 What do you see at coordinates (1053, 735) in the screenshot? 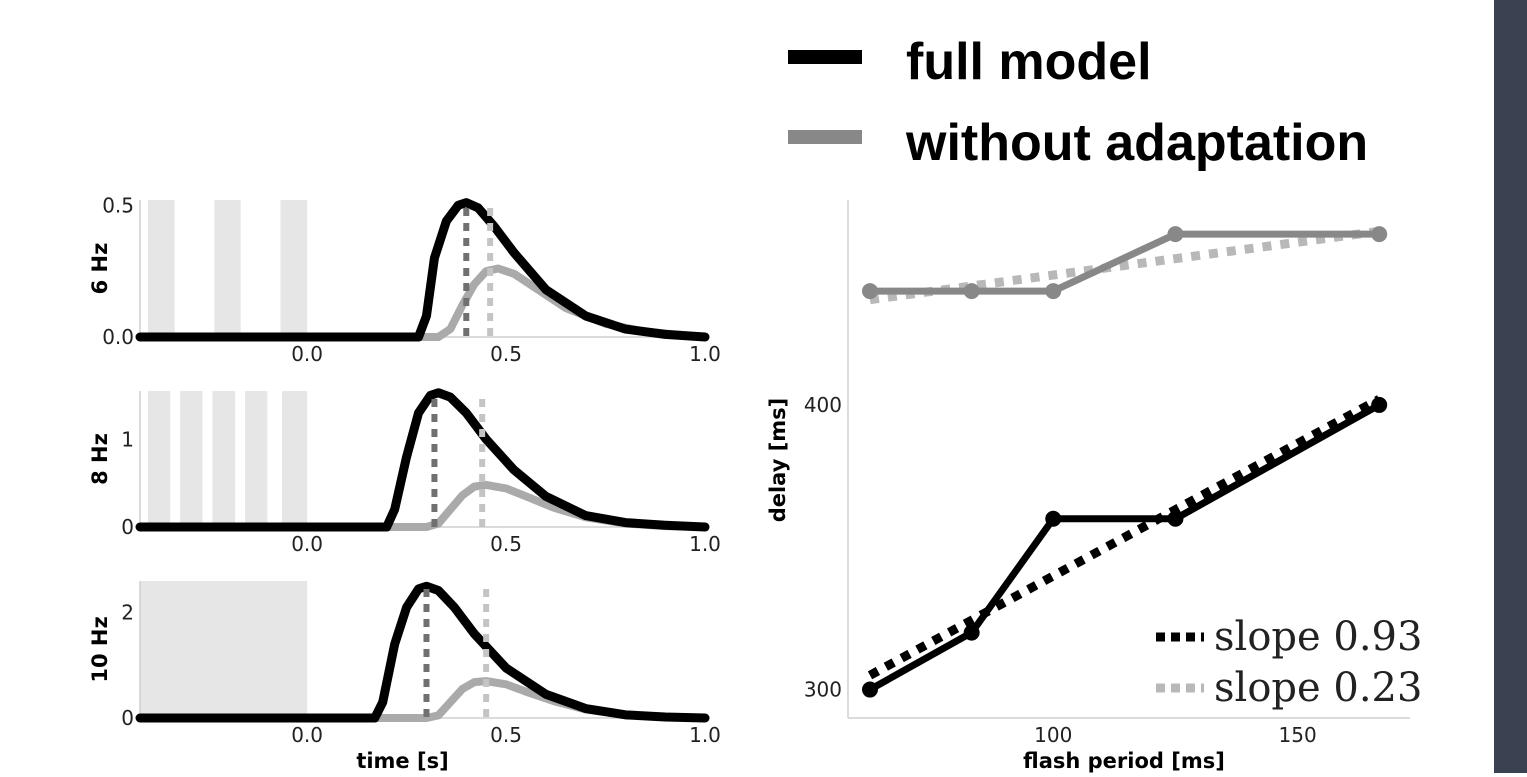
I see `x-tick-label: 100` at bounding box center [1053, 735].